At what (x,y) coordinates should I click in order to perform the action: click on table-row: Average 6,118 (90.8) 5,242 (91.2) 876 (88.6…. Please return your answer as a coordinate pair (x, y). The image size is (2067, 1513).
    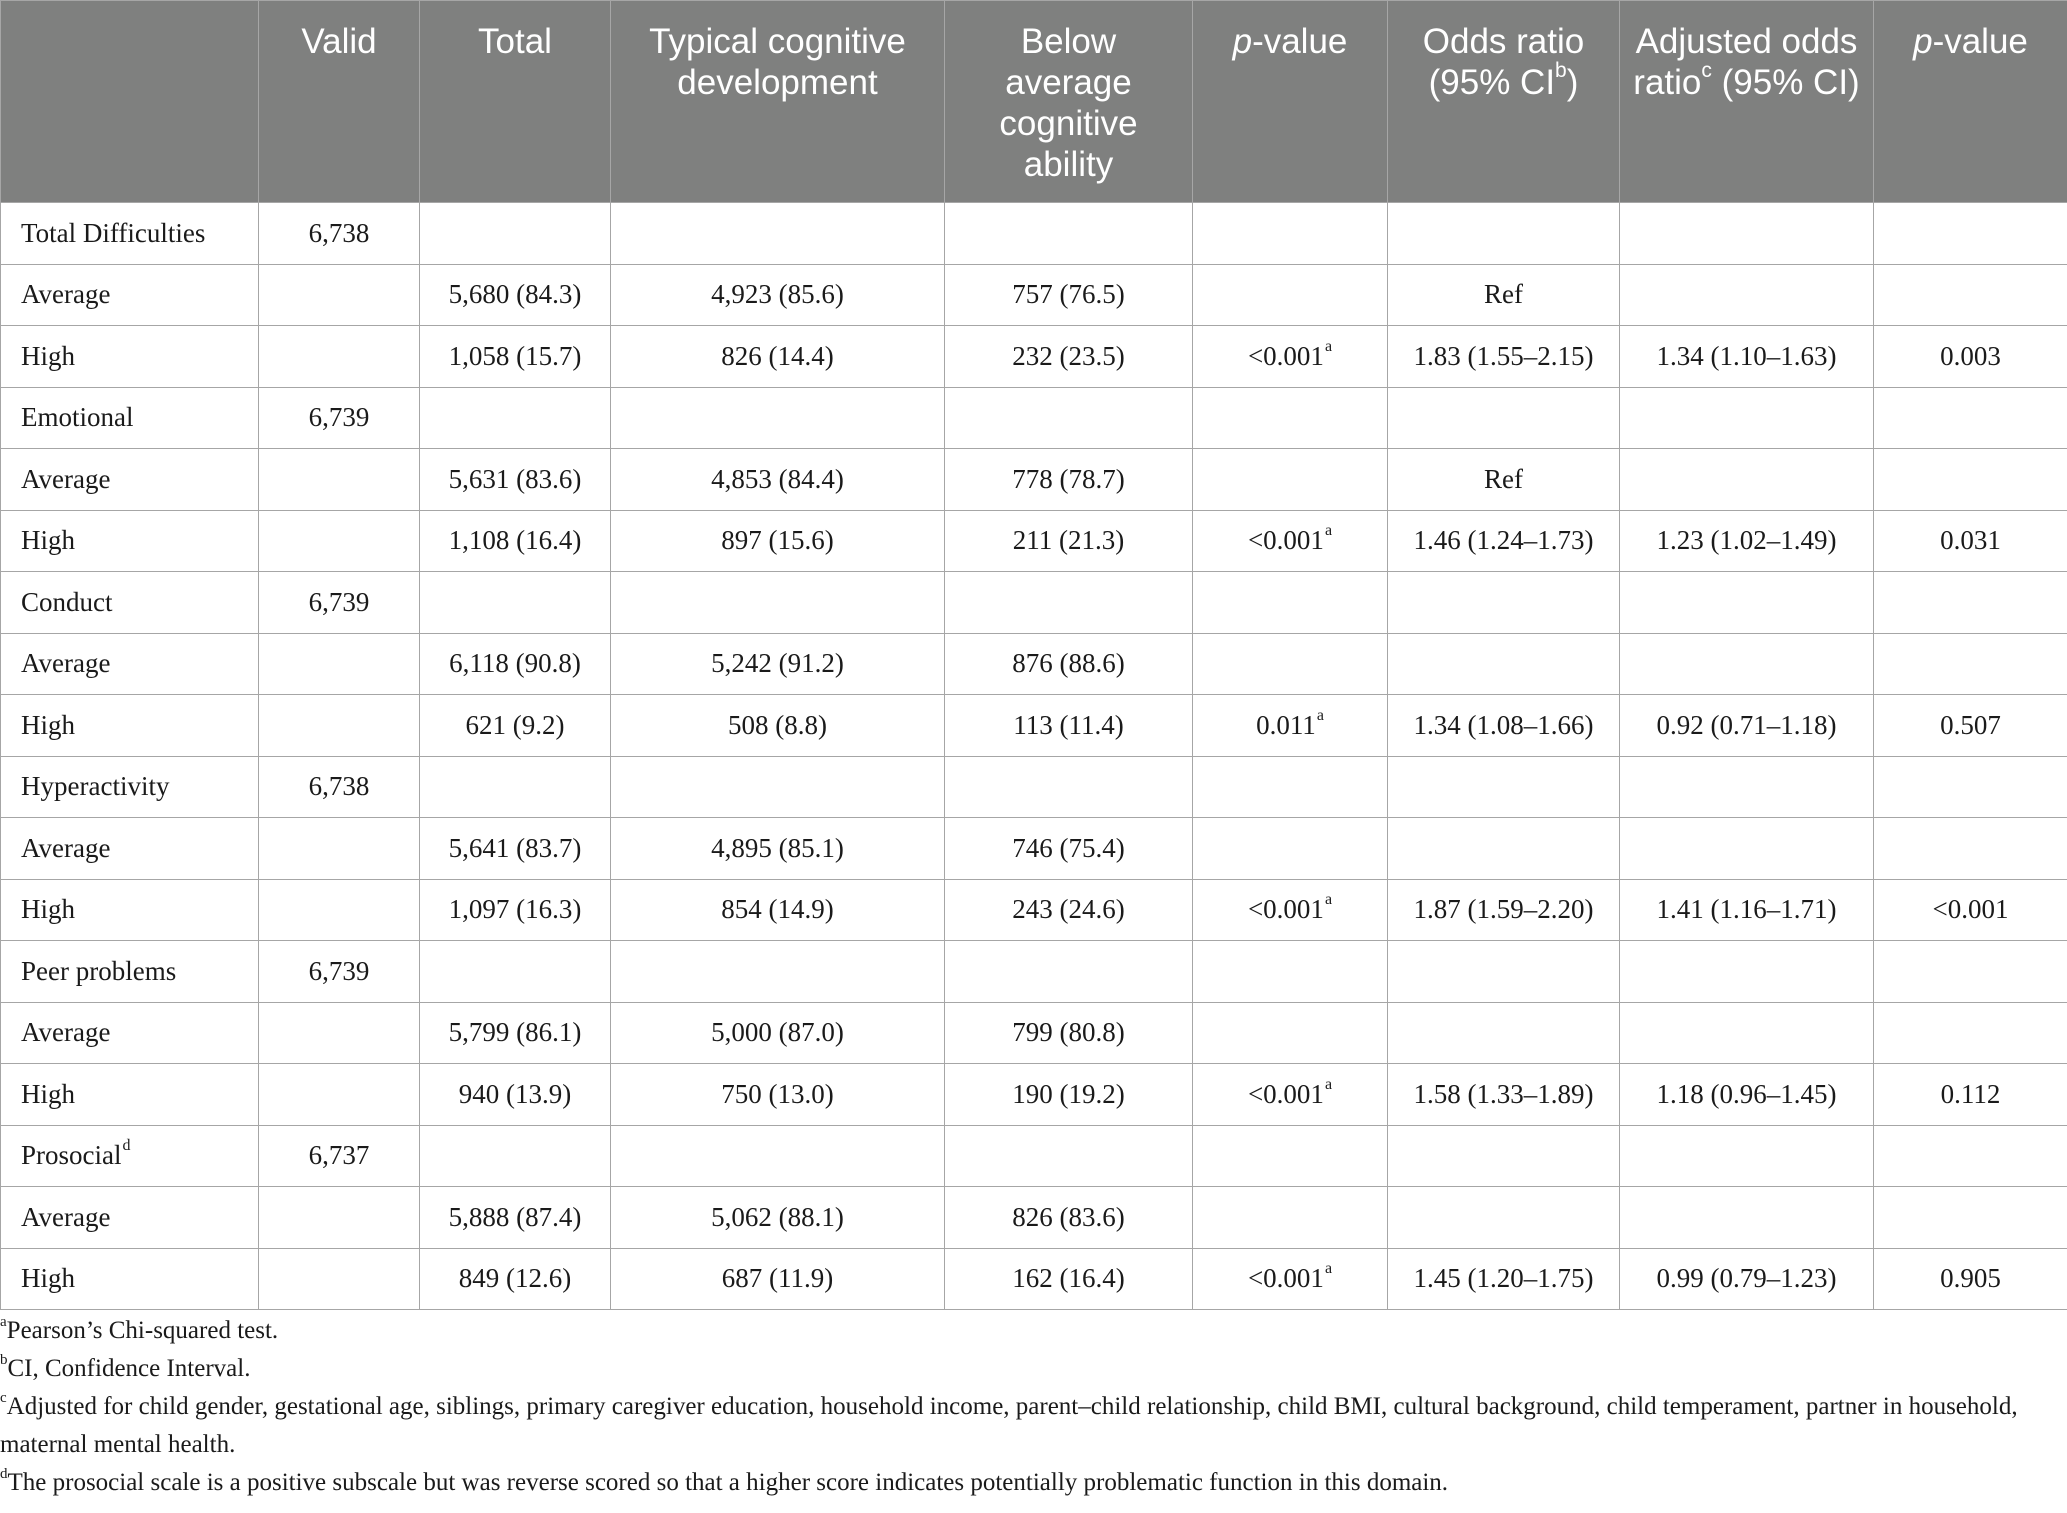
    Looking at the image, I should click on (1033, 663).